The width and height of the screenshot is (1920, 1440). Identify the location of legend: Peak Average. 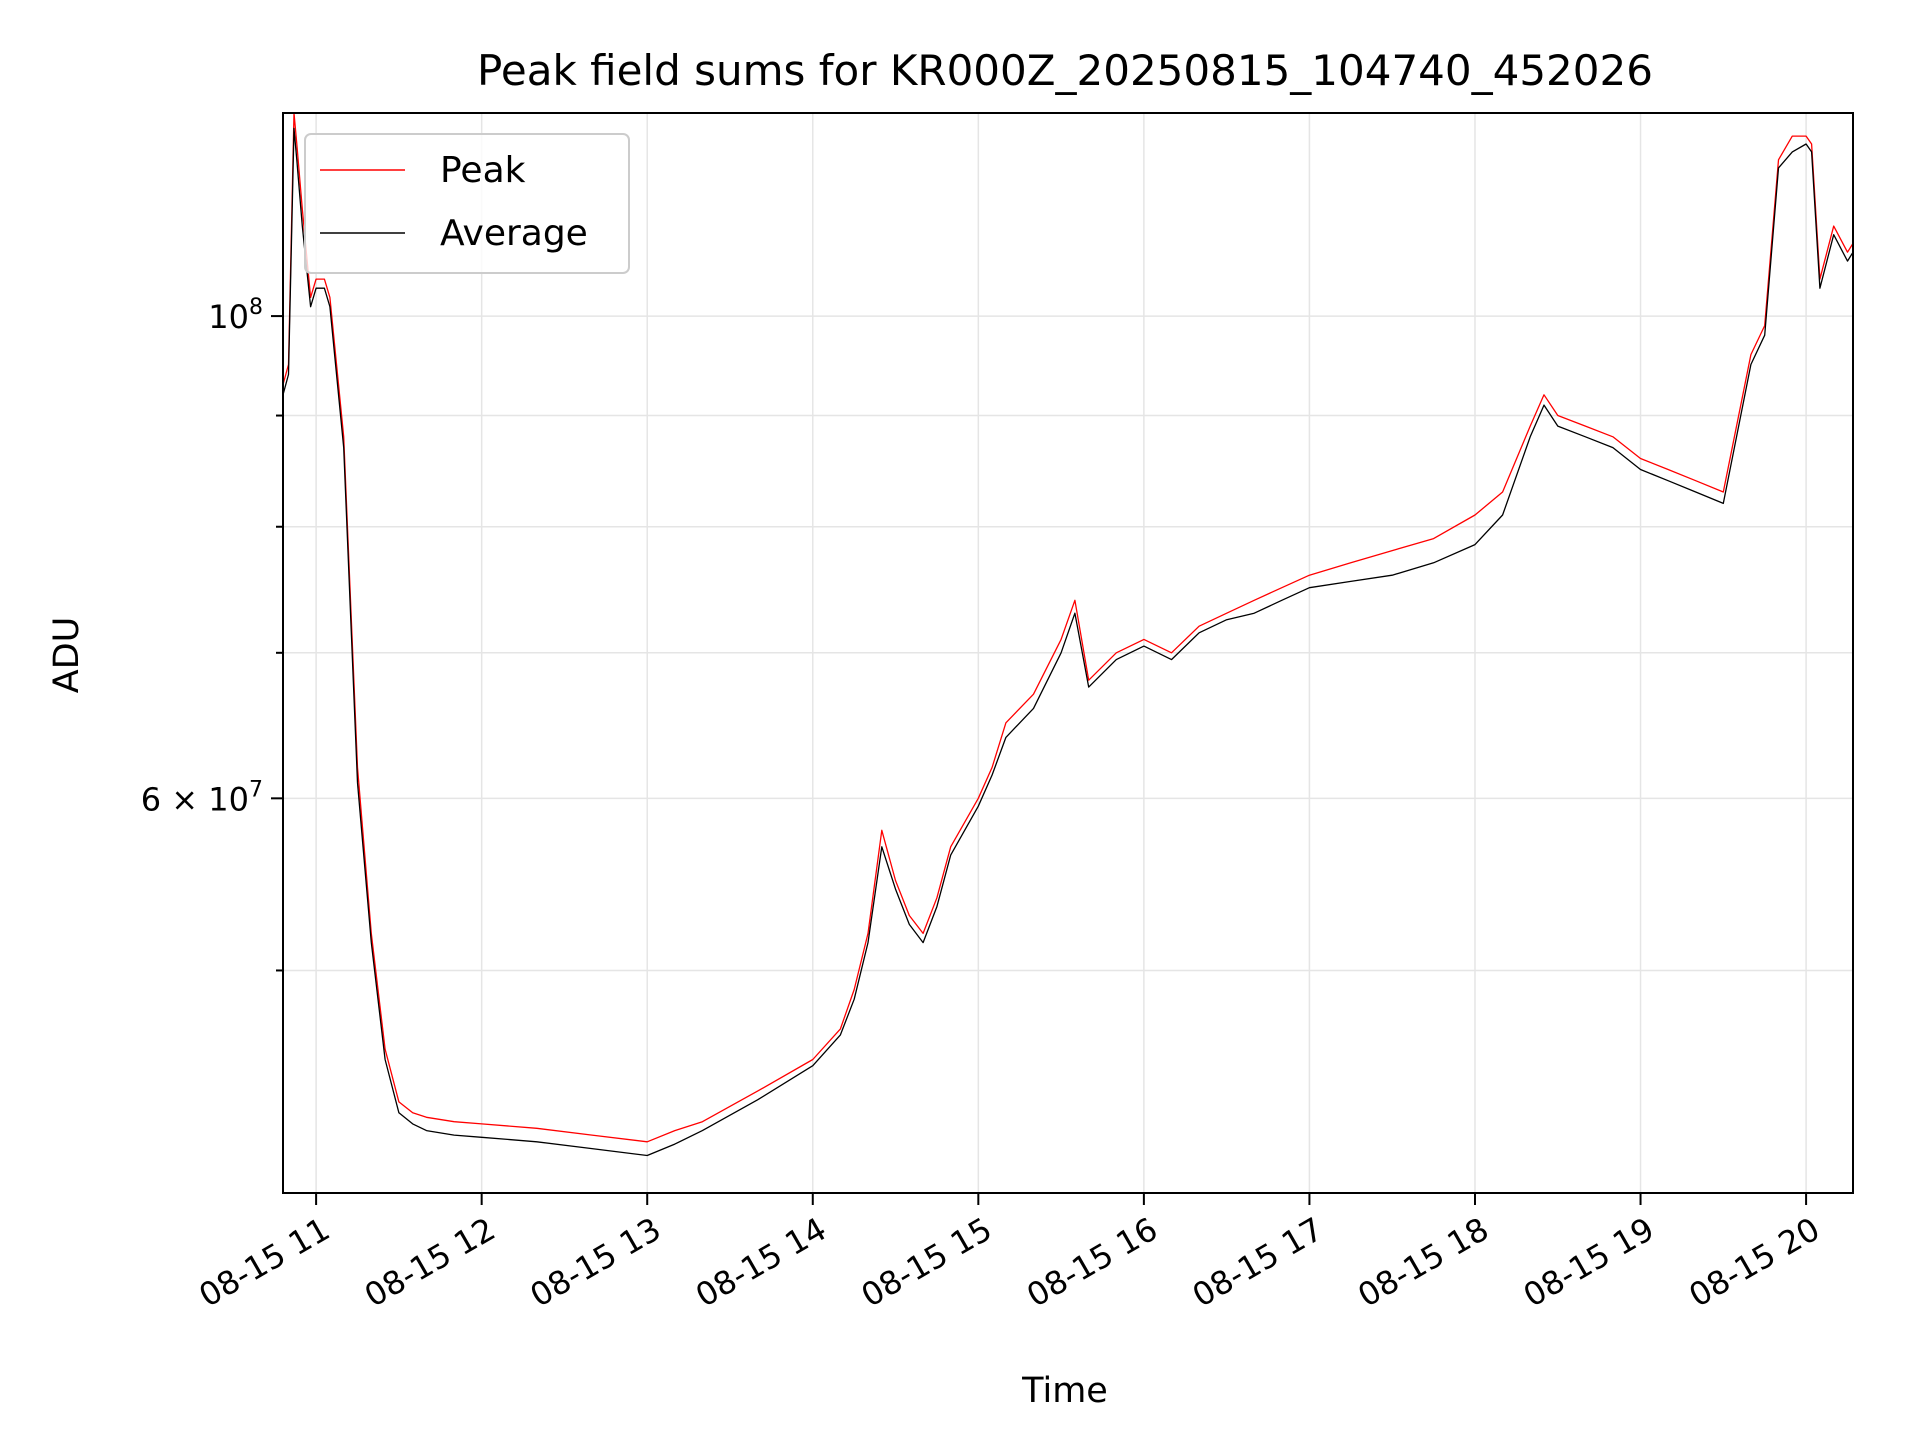
(467, 203).